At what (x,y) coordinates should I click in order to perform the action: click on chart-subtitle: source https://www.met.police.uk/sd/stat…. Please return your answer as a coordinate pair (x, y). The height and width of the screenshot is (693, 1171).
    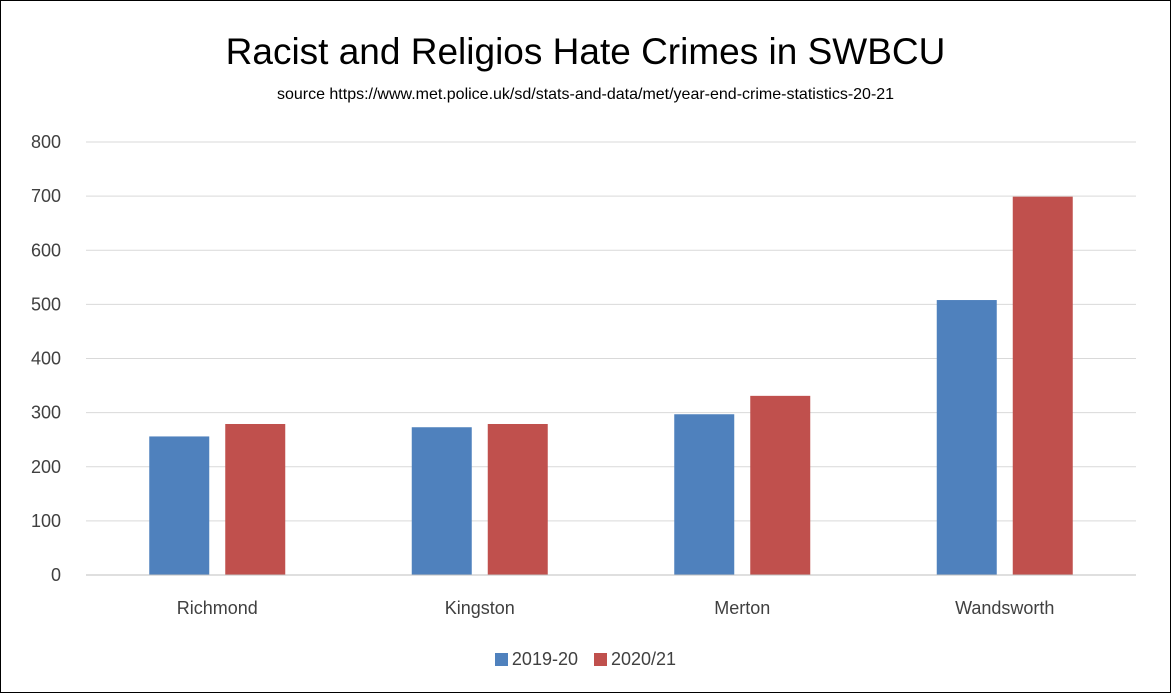
    Looking at the image, I should click on (585, 94).